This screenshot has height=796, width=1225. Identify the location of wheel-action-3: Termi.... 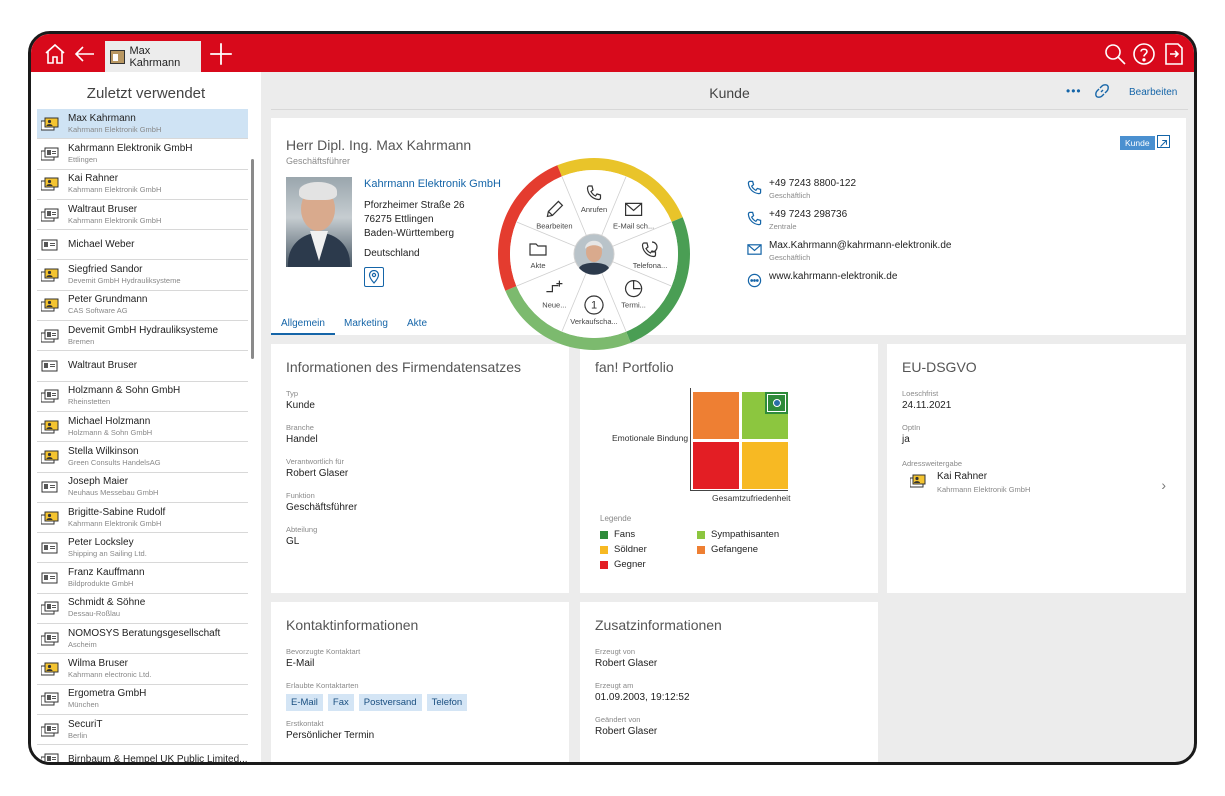
(633, 294).